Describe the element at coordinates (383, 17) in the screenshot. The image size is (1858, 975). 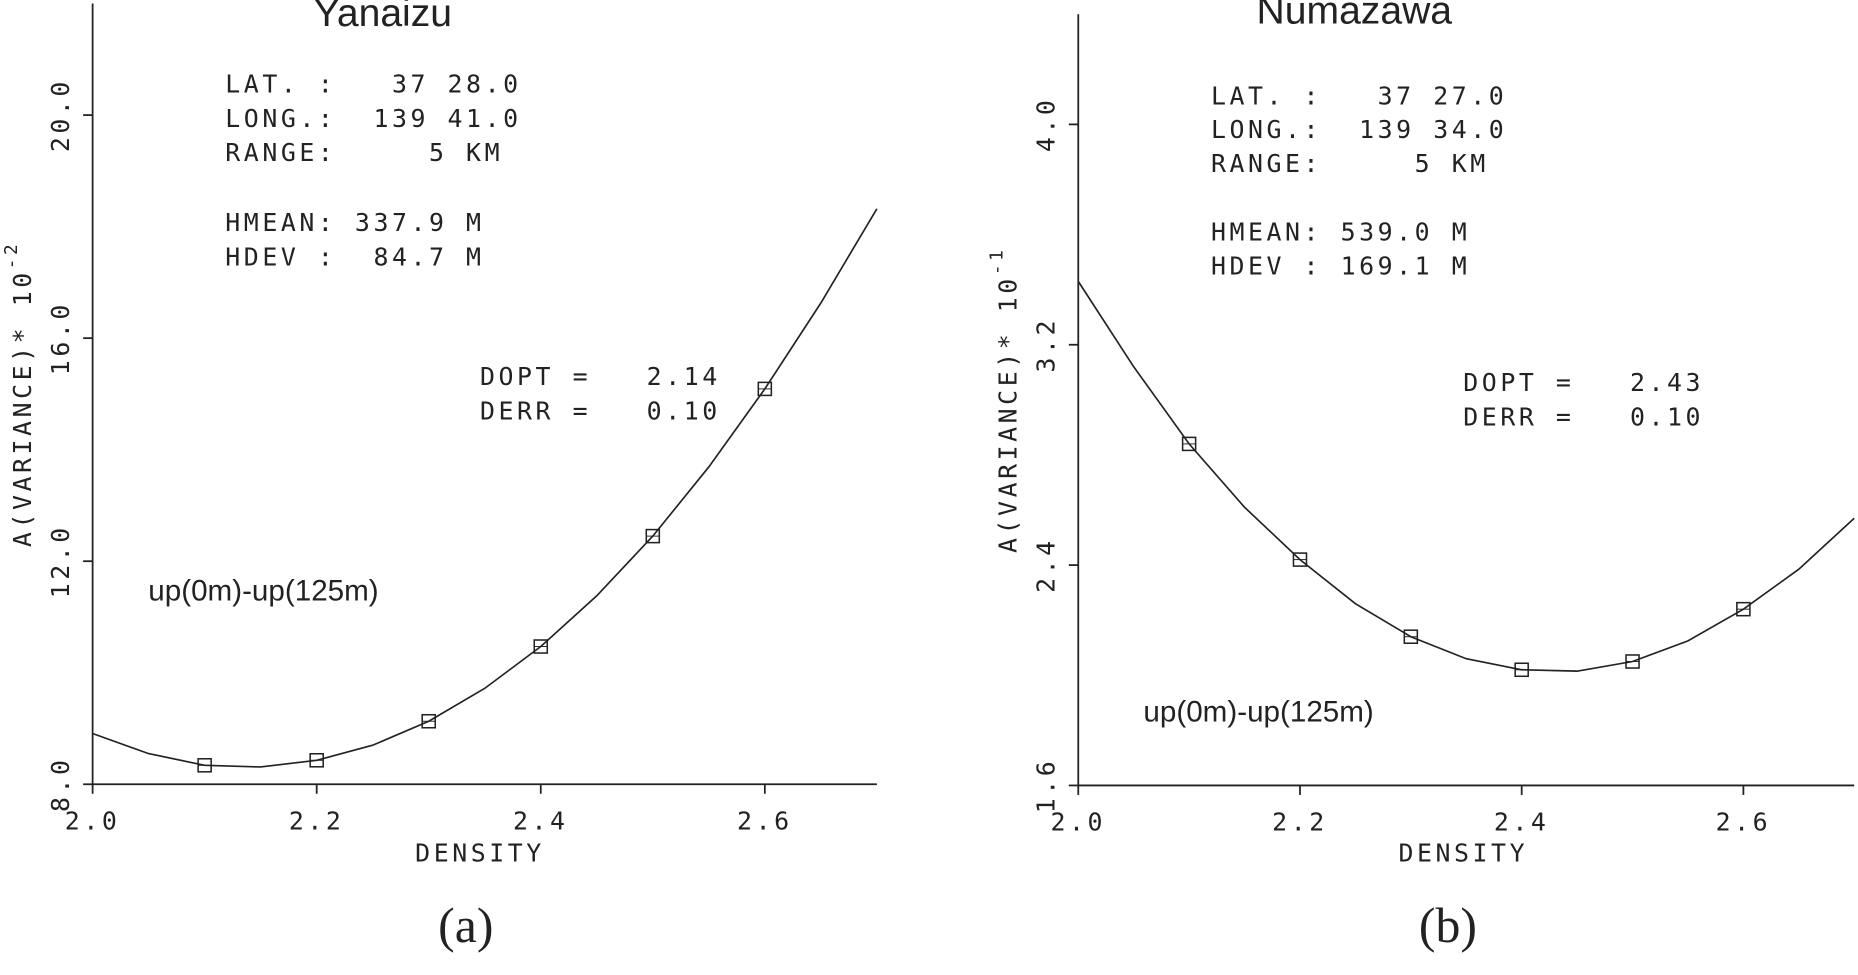
I see `chart-title: Yanaizu` at that location.